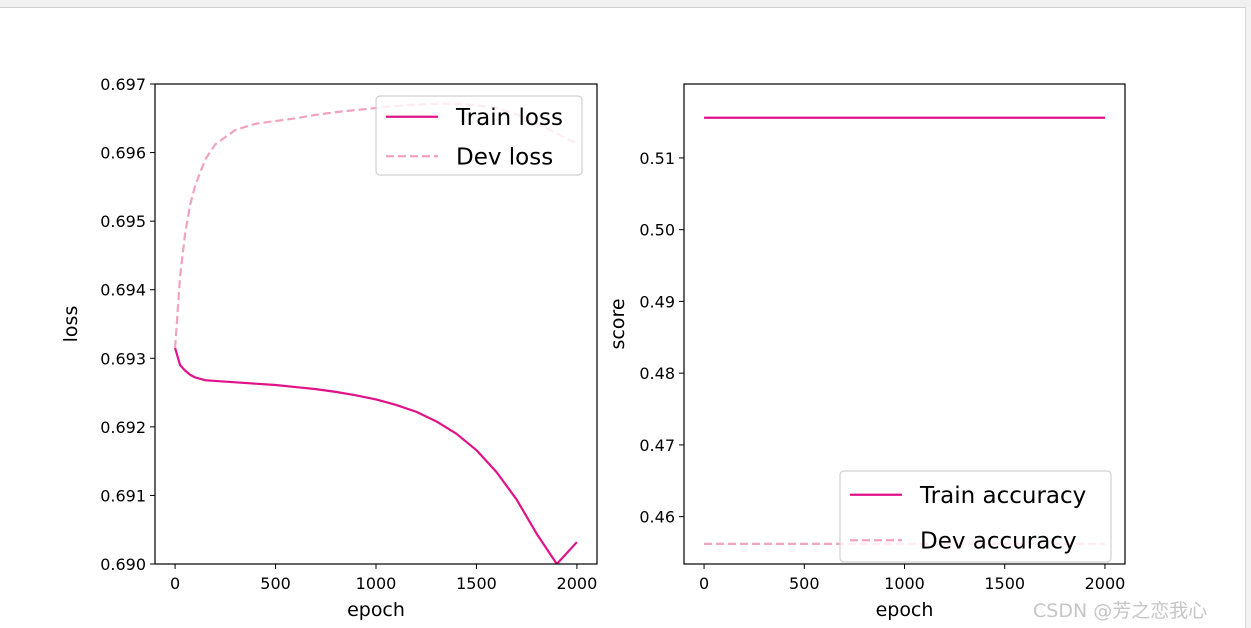  Describe the element at coordinates (504, 157) in the screenshot. I see `legend-label: Dev loss` at that location.